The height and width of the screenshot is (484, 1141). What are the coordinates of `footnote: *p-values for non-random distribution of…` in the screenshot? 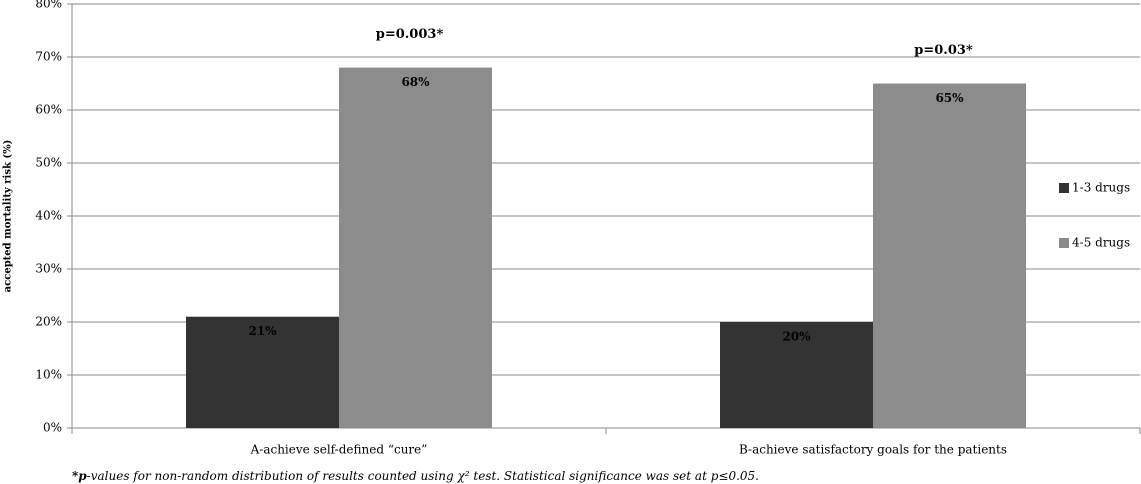 It's located at (415, 476).